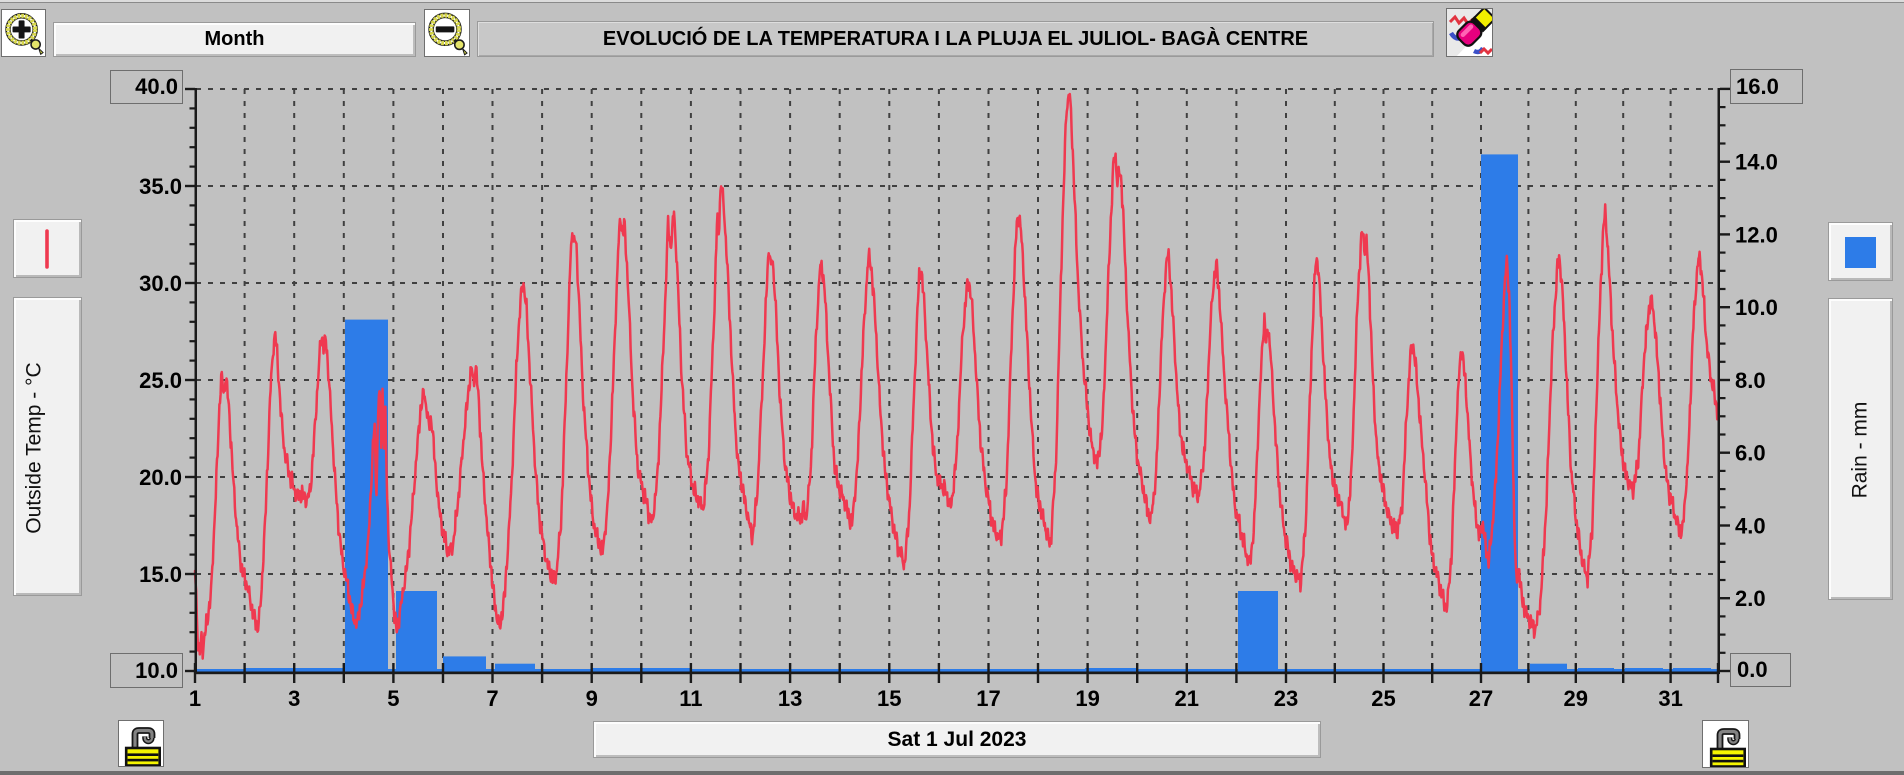  What do you see at coordinates (1187, 698) in the screenshot?
I see `svg-text: 21` at bounding box center [1187, 698].